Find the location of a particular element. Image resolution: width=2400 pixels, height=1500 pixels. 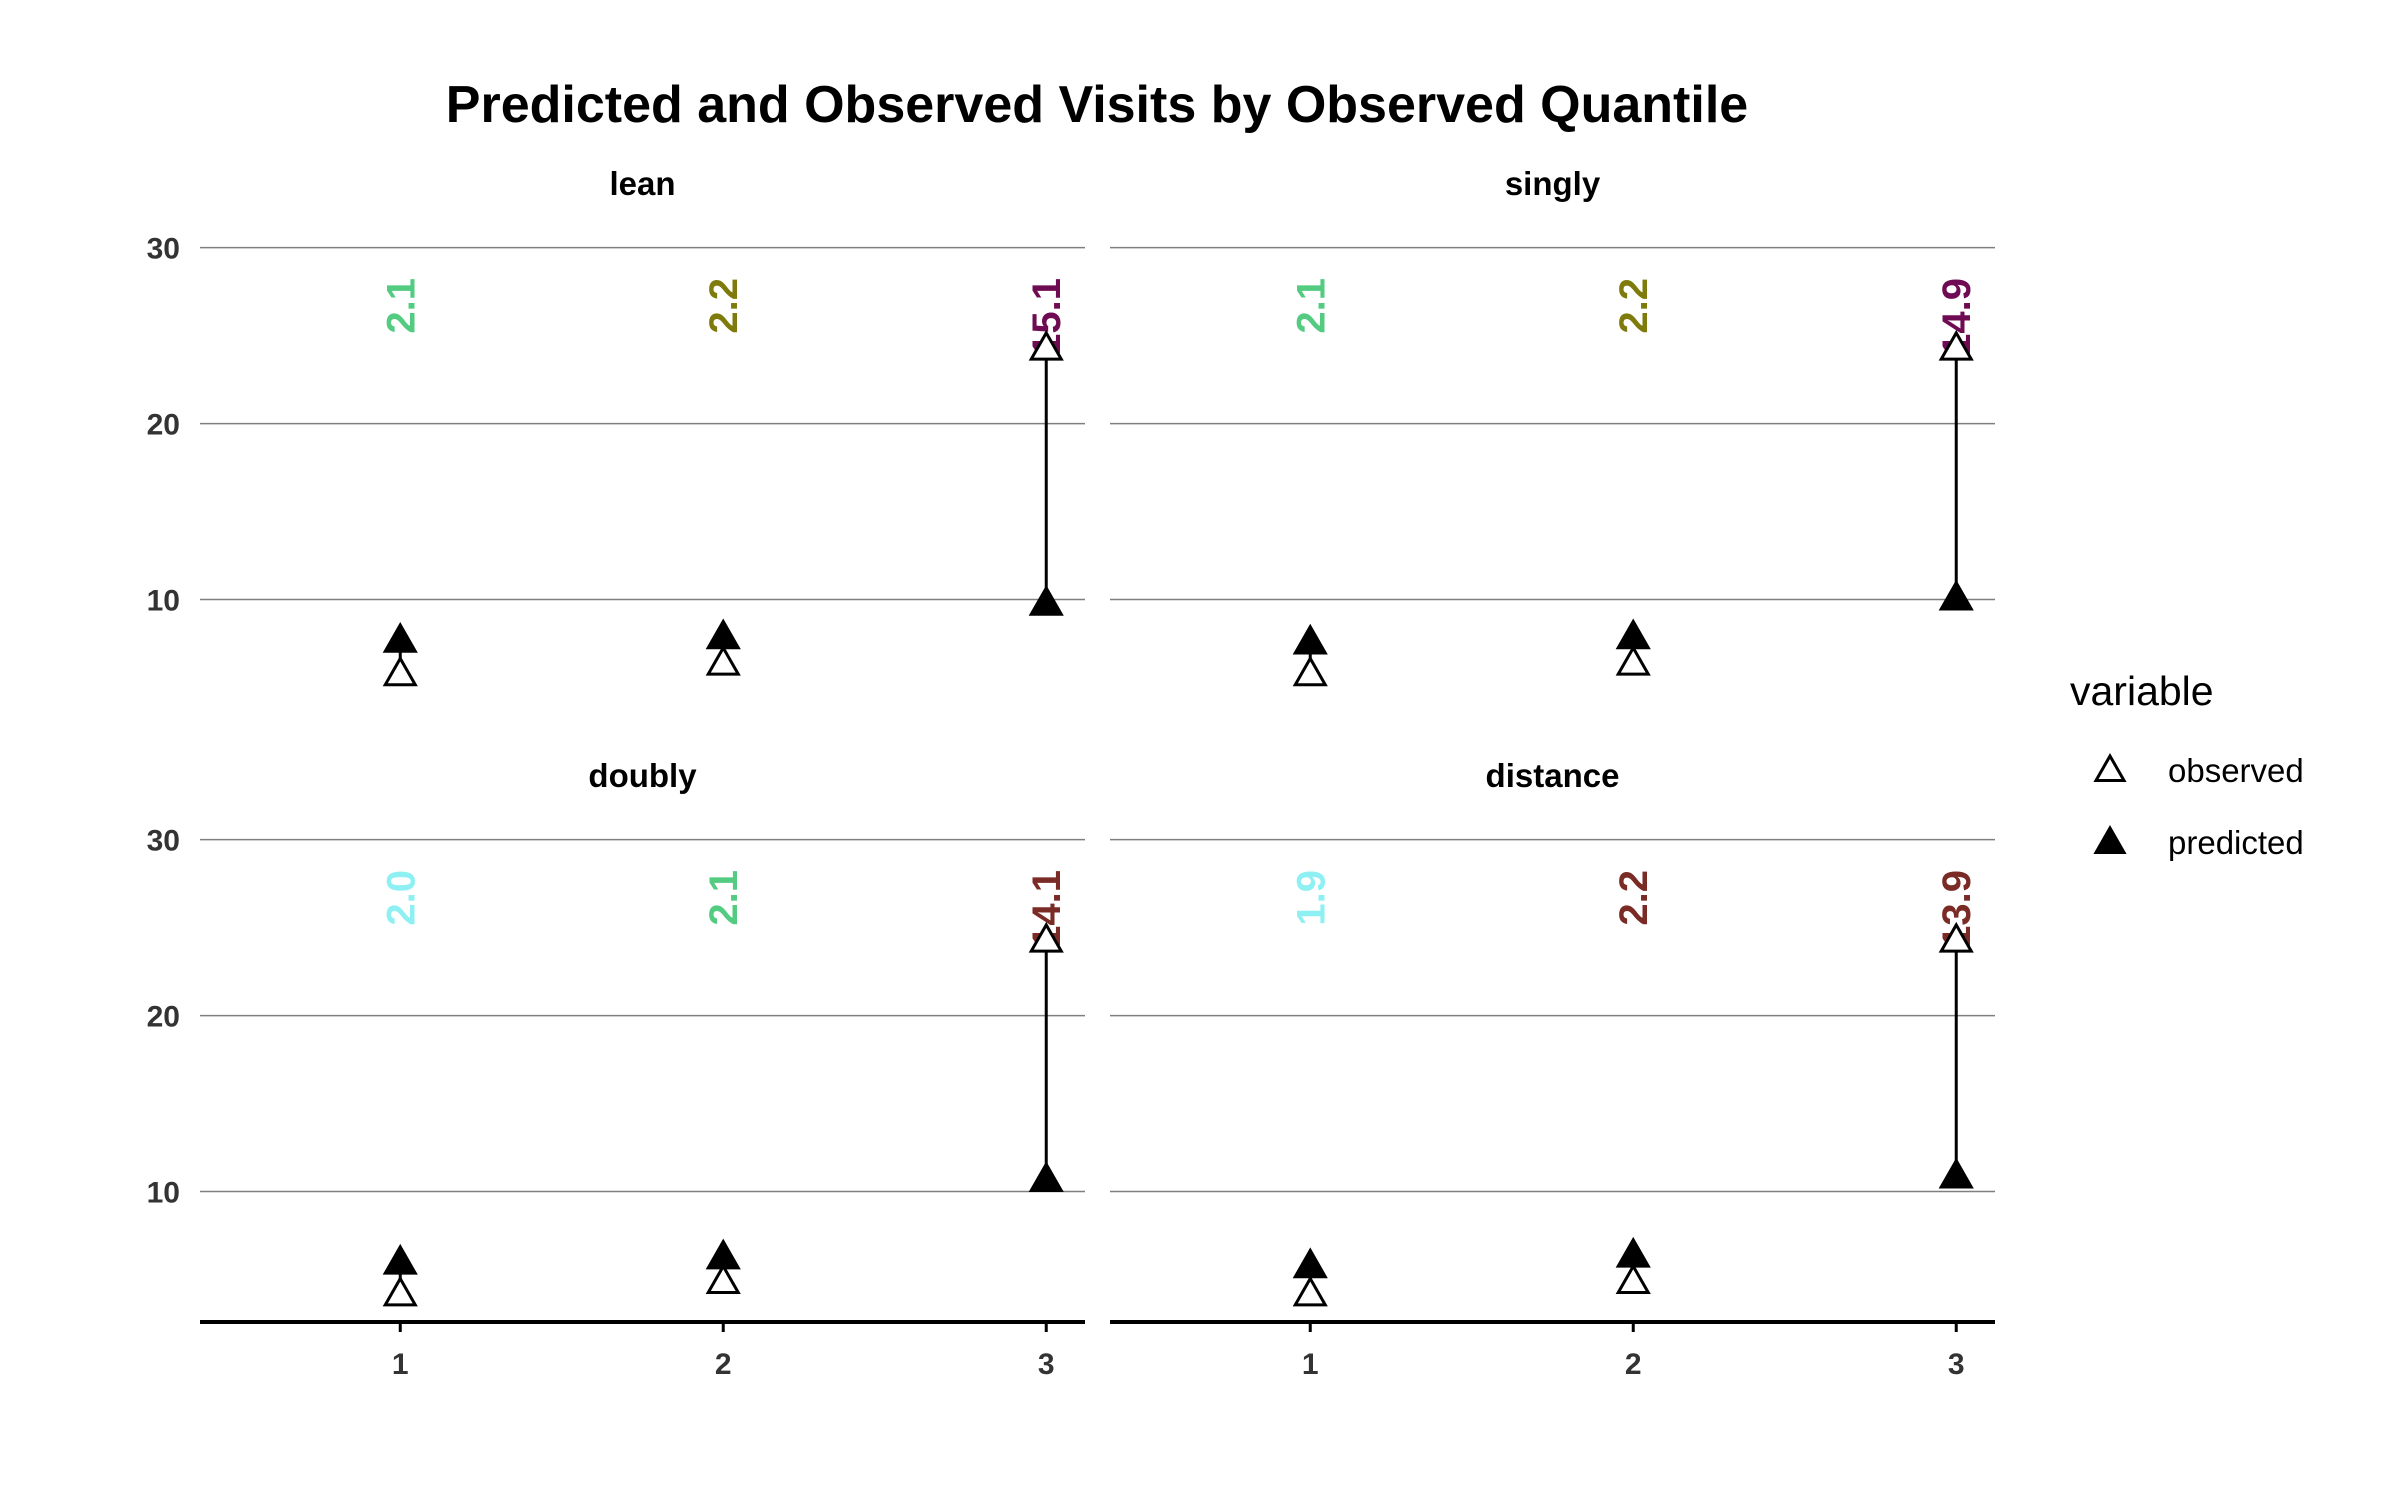

data-labels: 2.1 2.2 15.1 is located at coordinates (724, 317).